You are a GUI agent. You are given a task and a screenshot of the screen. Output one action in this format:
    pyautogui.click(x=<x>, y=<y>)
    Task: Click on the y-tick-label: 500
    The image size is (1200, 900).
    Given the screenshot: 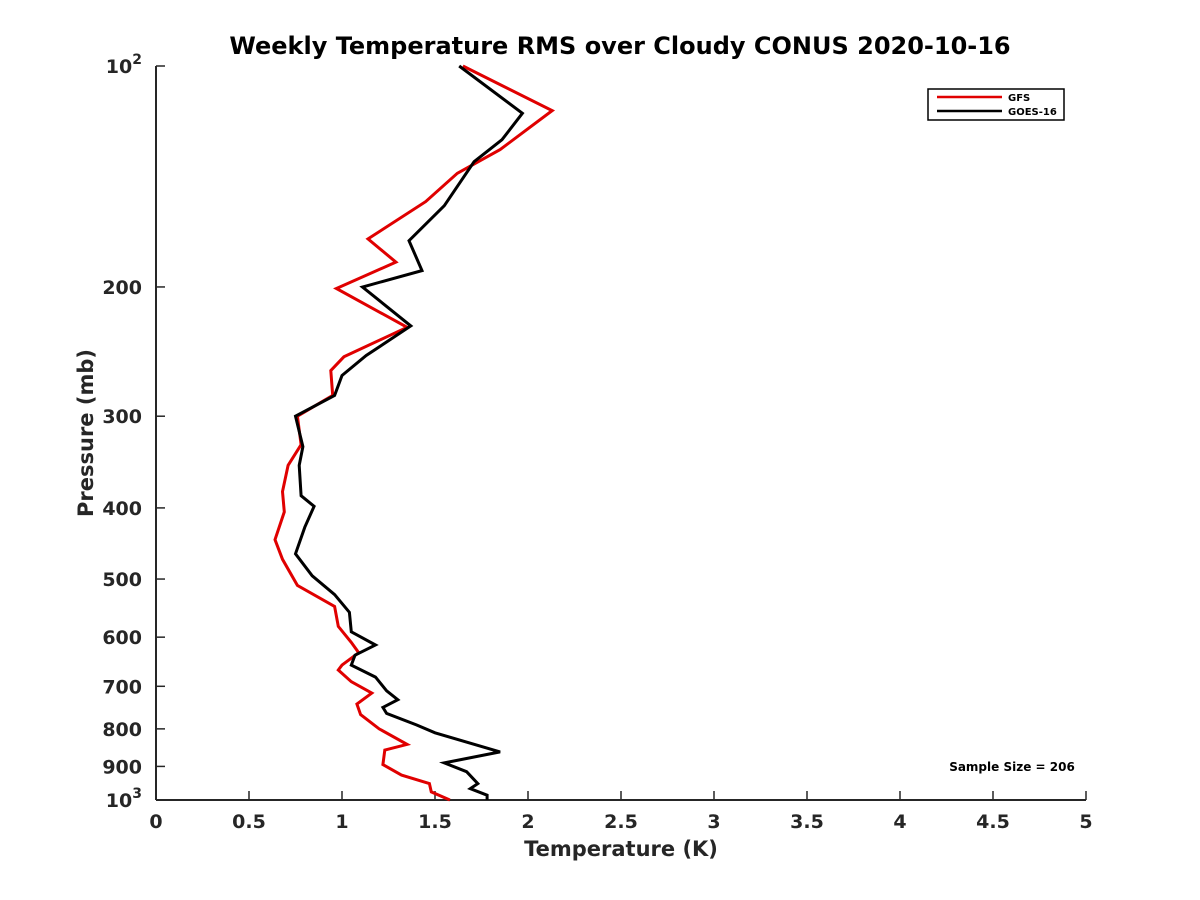 What is the action you would take?
    pyautogui.click(x=122, y=580)
    